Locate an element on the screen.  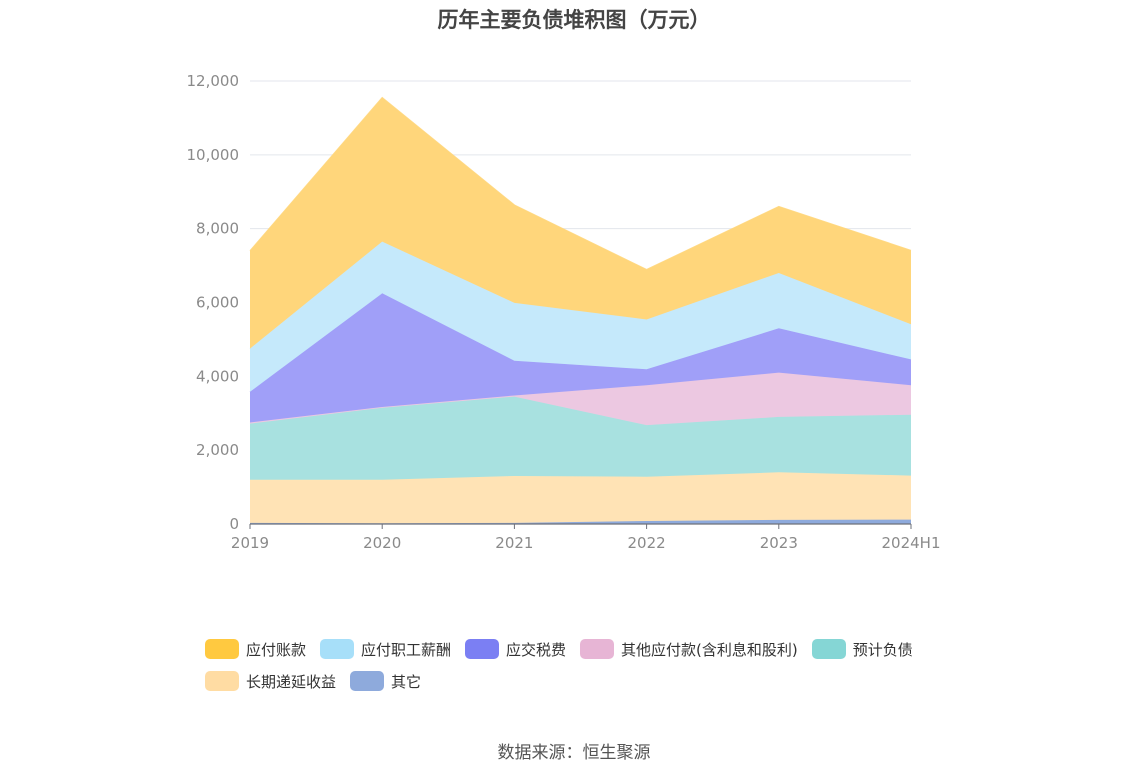
y-tick-label: 10,000 is located at coordinates (213, 155).